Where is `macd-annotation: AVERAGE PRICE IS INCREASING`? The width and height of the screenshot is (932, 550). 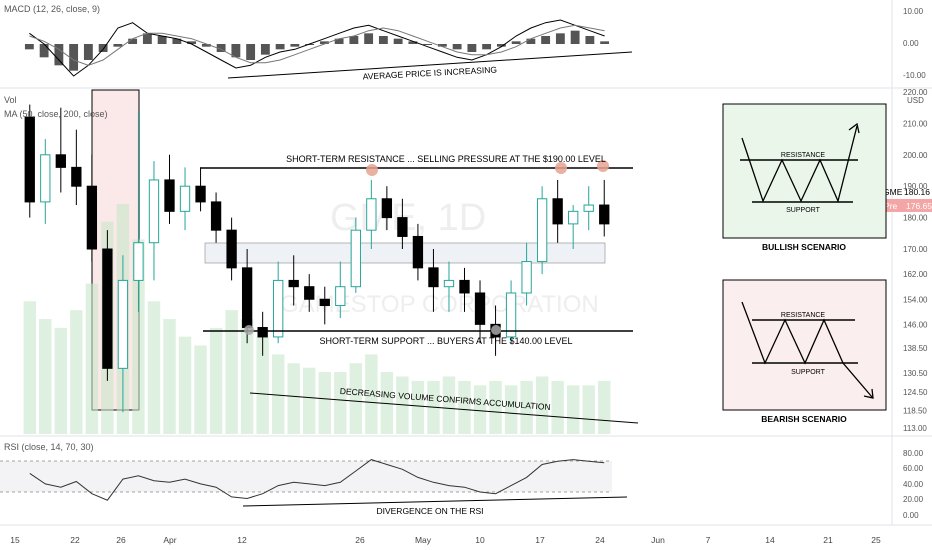
macd-annotation: AVERAGE PRICE IS INCREASING is located at coordinates (429, 72).